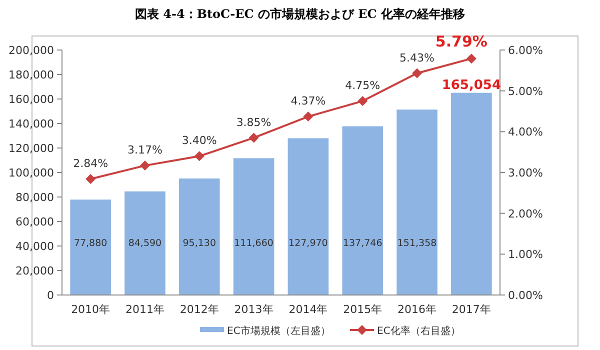 The height and width of the screenshot is (350, 600). What do you see at coordinates (144, 309) in the screenshot?
I see `x-tick-label: 2011年` at bounding box center [144, 309].